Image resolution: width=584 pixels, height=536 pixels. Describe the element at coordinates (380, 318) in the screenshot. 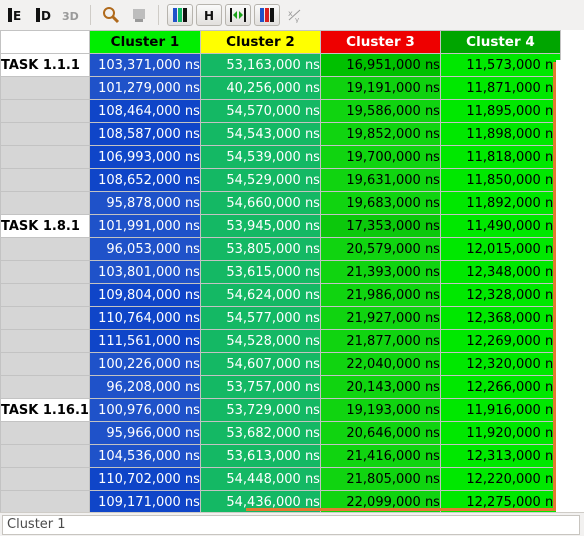

I see `table-cell: 21,927,000 ns` at that location.